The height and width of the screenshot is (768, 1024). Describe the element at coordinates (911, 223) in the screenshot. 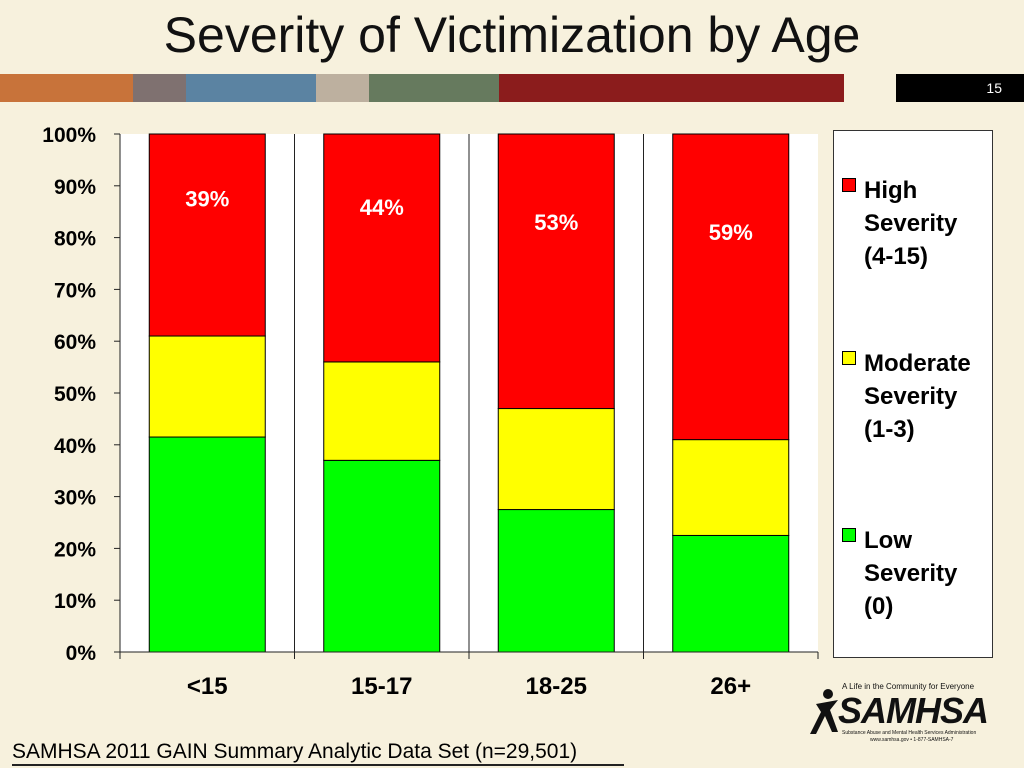

I see `legend-label-high: High Severity (4-15)` at that location.